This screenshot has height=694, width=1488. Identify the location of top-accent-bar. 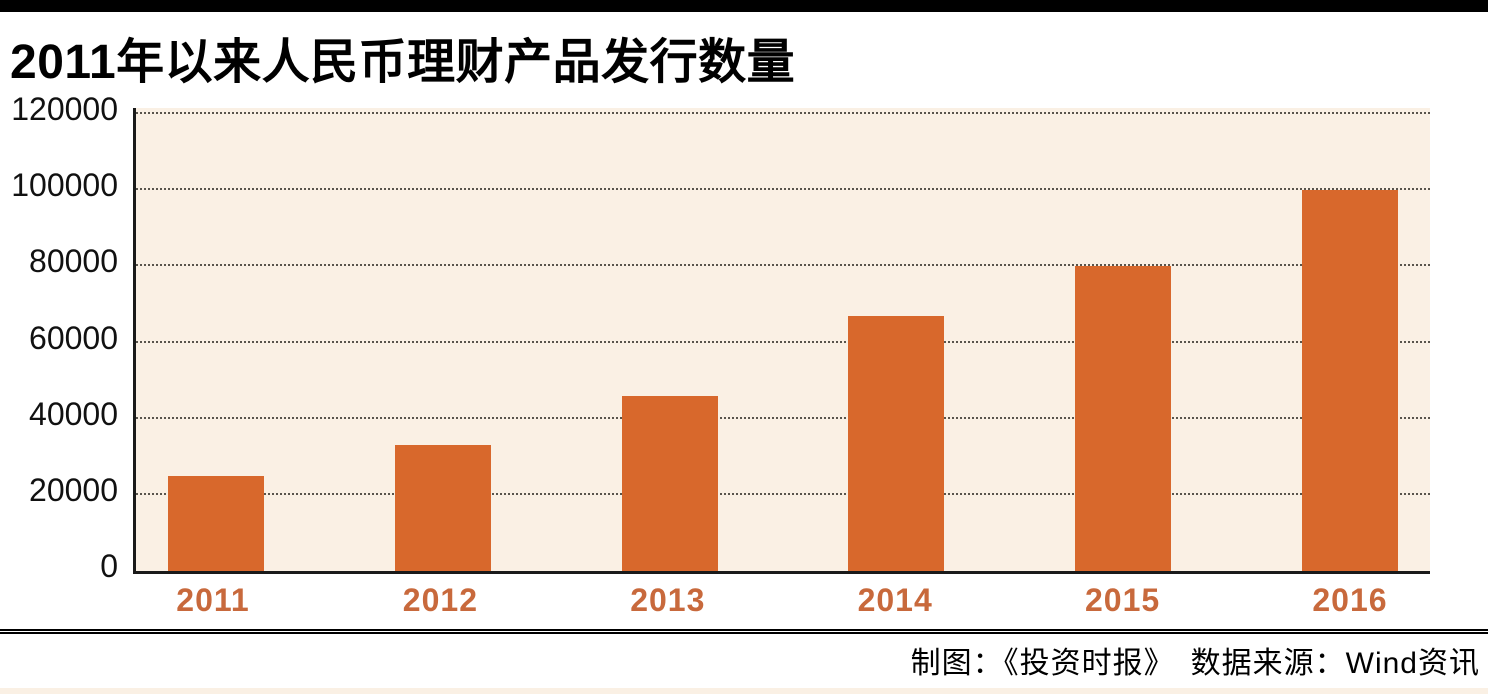
(744, 6).